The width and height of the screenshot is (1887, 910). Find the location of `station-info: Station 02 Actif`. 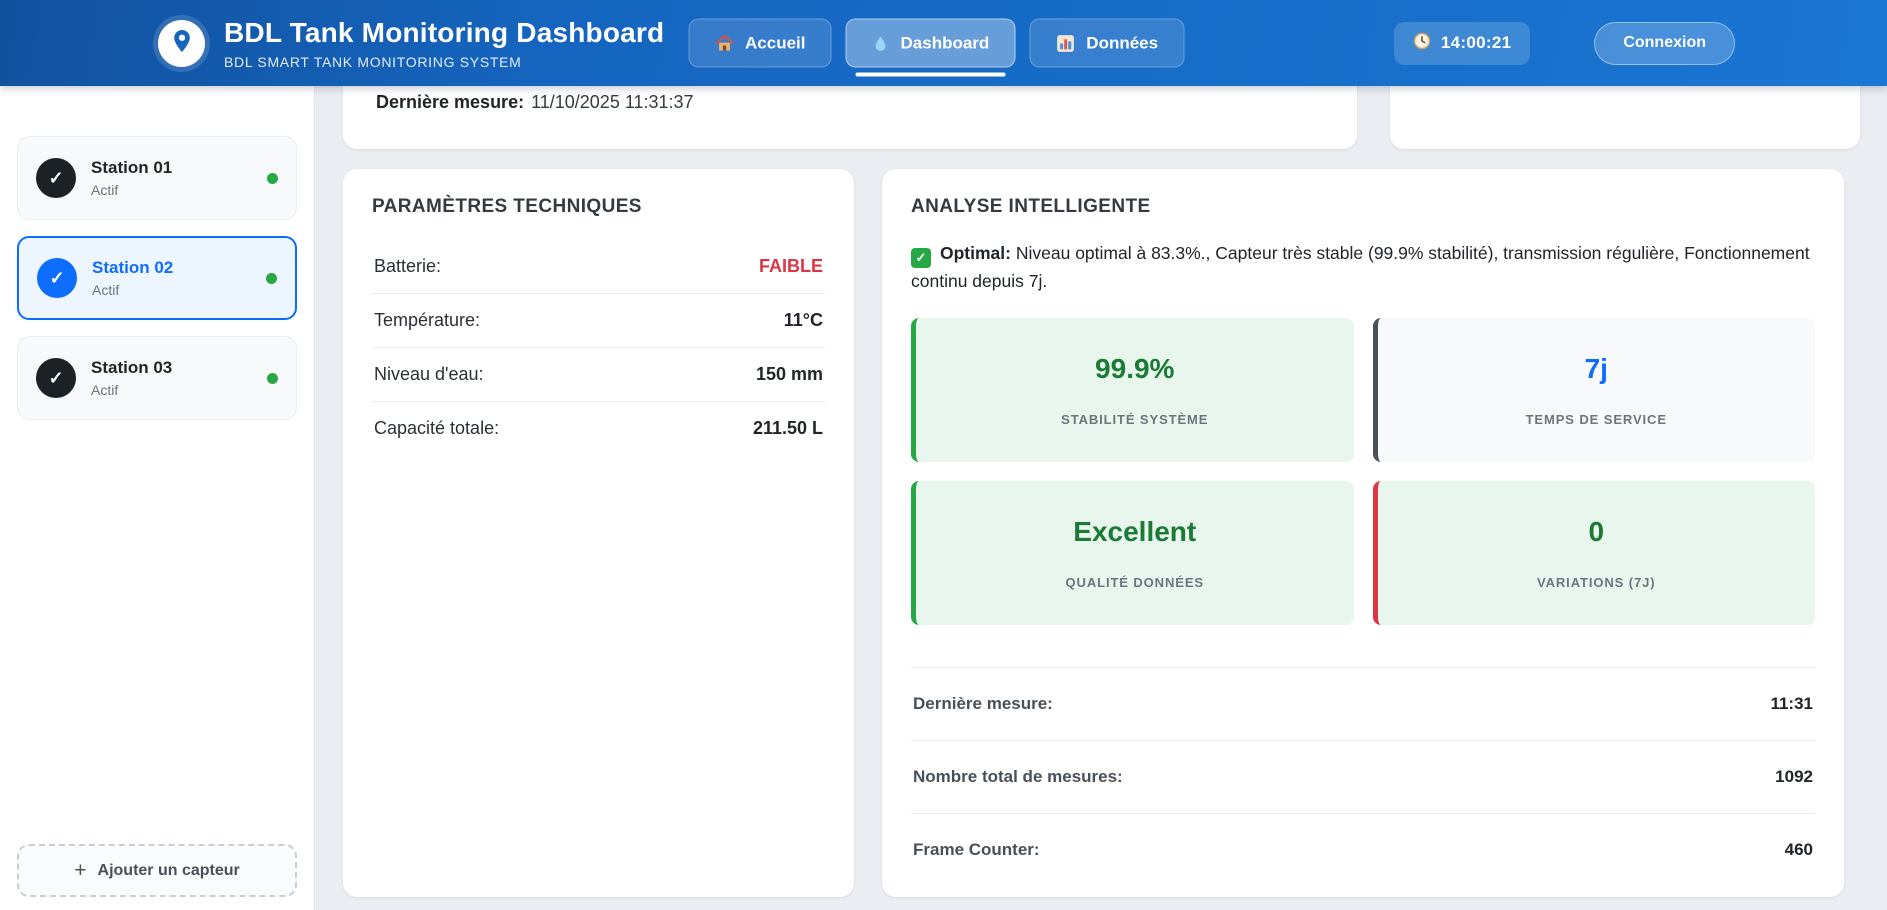

station-info: Station 02 Actif is located at coordinates (132, 278).